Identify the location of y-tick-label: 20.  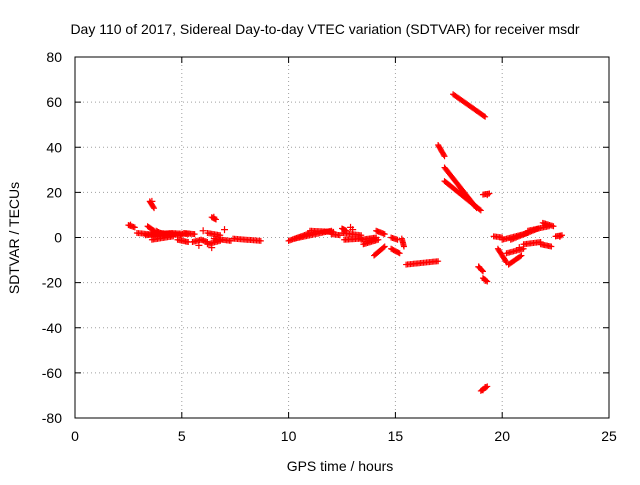
(54, 192).